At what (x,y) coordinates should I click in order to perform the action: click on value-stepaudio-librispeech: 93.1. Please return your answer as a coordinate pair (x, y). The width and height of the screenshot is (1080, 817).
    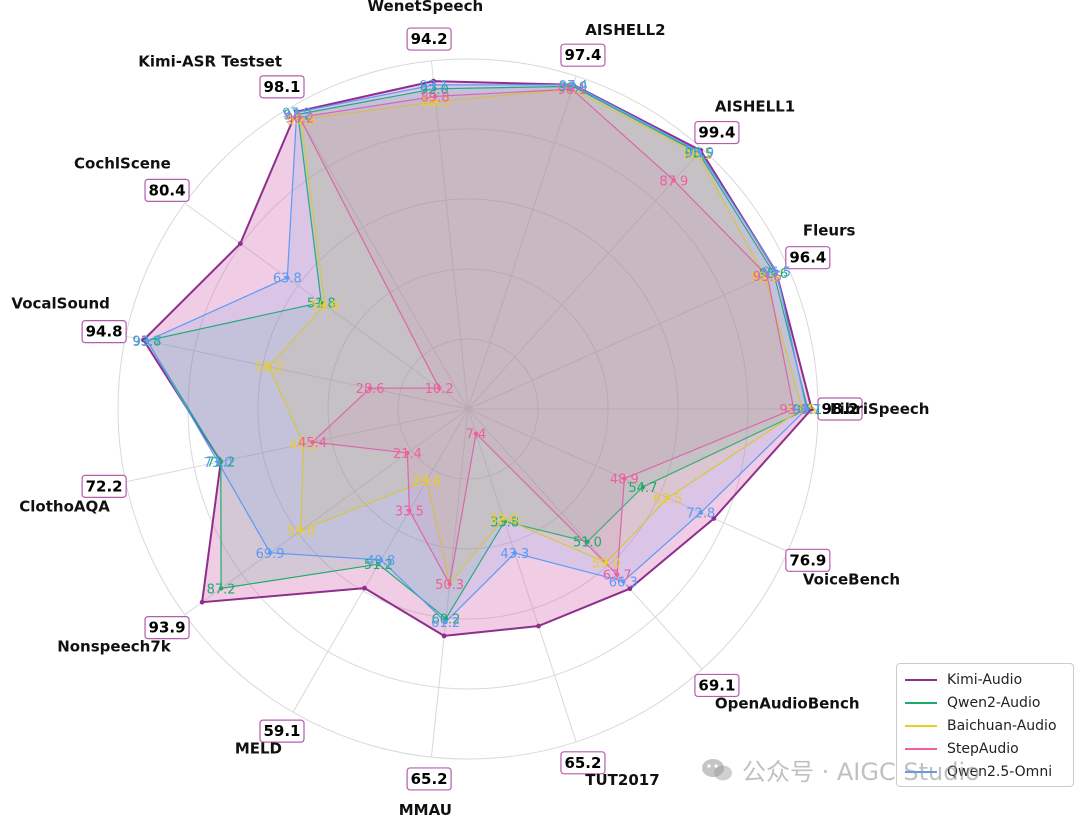
    Looking at the image, I should click on (793, 410).